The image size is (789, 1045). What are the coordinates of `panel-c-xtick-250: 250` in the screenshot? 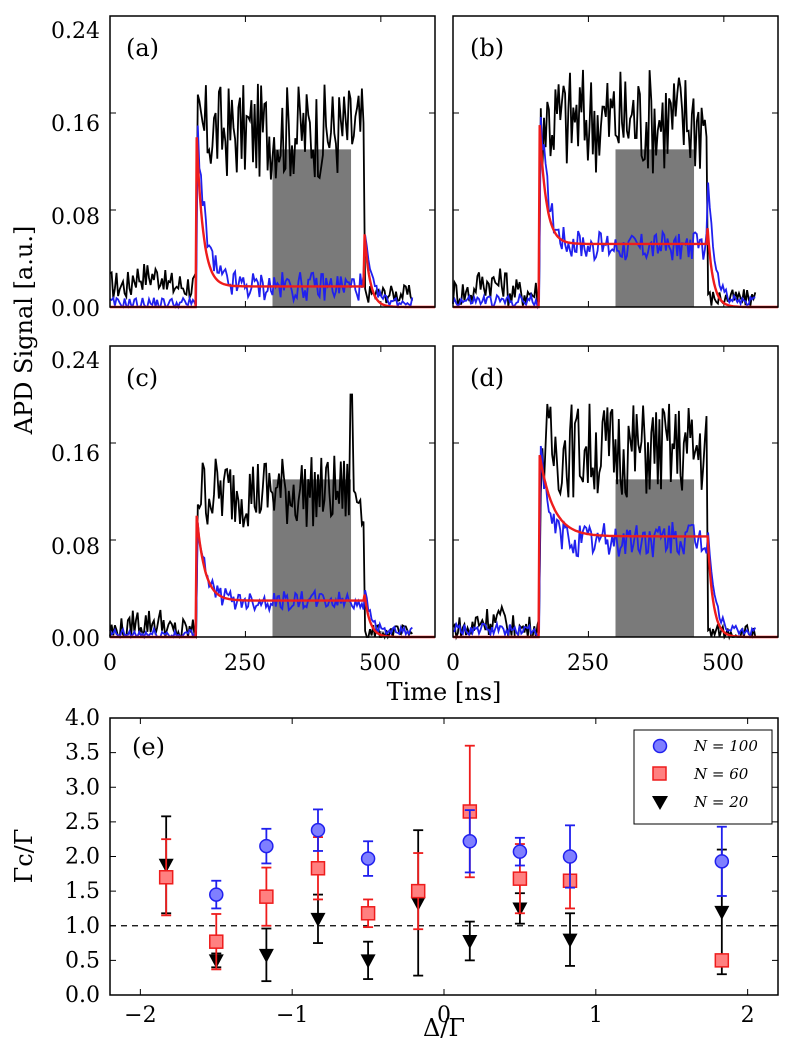 It's located at (245, 663).